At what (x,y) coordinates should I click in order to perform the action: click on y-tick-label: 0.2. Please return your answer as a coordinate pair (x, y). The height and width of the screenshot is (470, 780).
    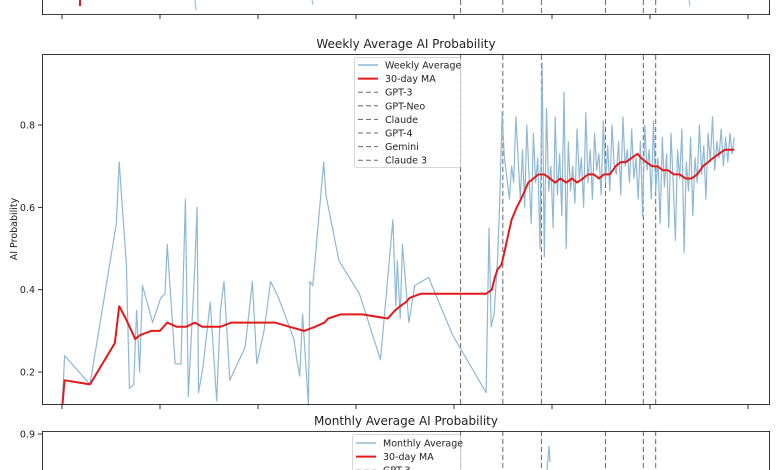
    Looking at the image, I should click on (27, 373).